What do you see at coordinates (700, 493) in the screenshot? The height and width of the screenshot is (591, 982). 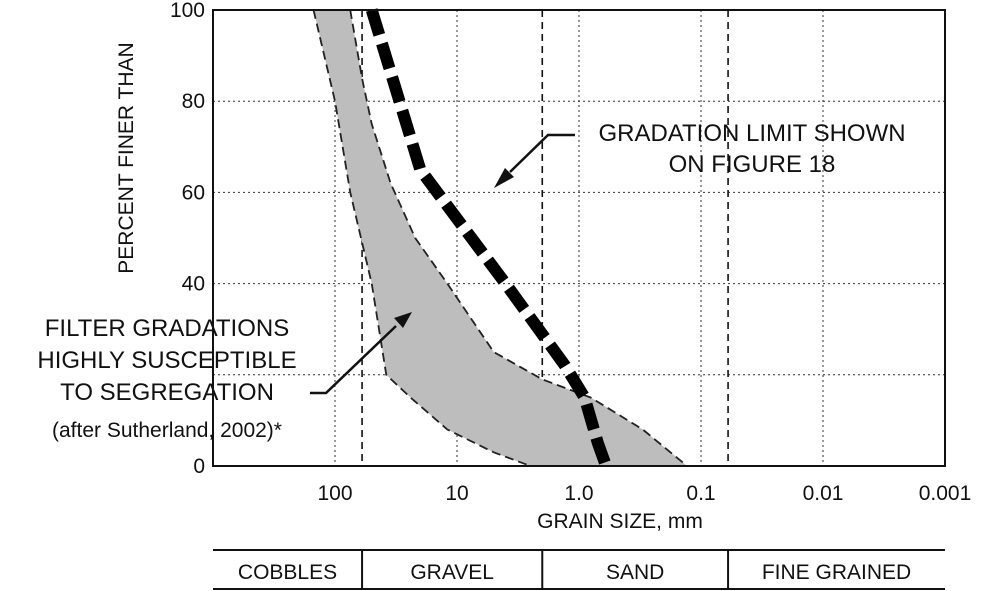 I see `x-tick-label: 0.1` at bounding box center [700, 493].